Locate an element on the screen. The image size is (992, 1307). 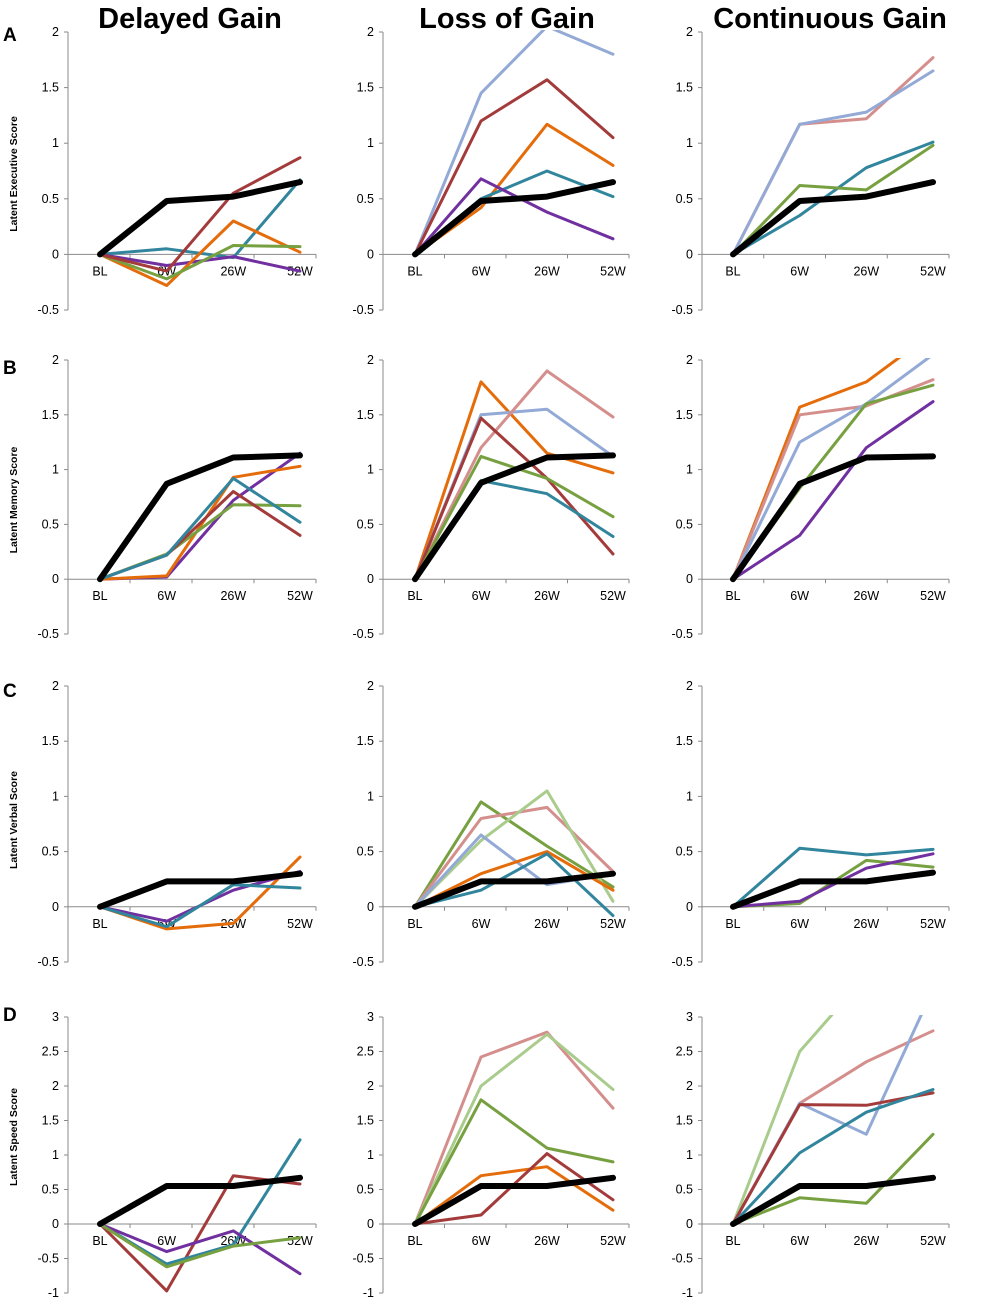
panel-a-3: -0.5 0 0.5 1 1.5 2 BL 6W 26W 52W is located at coordinates (810, 171).